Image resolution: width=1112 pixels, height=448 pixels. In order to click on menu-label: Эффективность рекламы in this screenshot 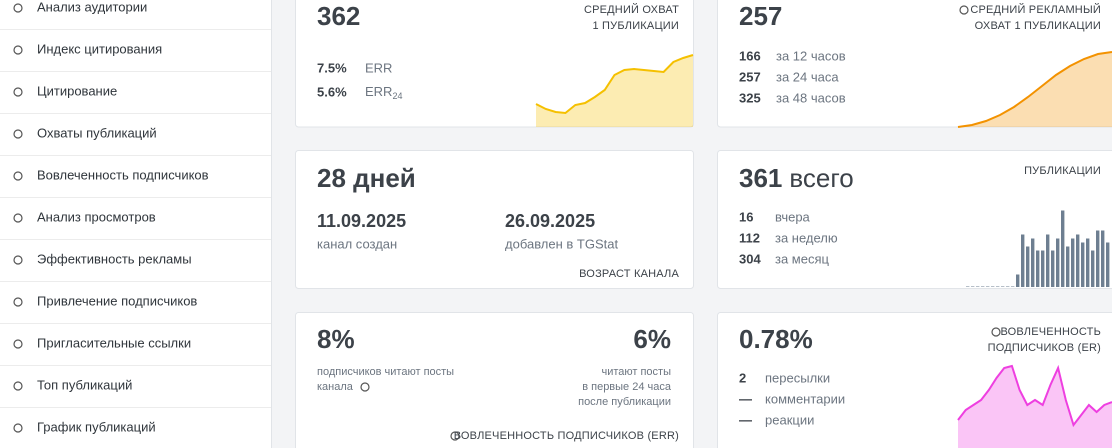, I will do `click(114, 258)`.